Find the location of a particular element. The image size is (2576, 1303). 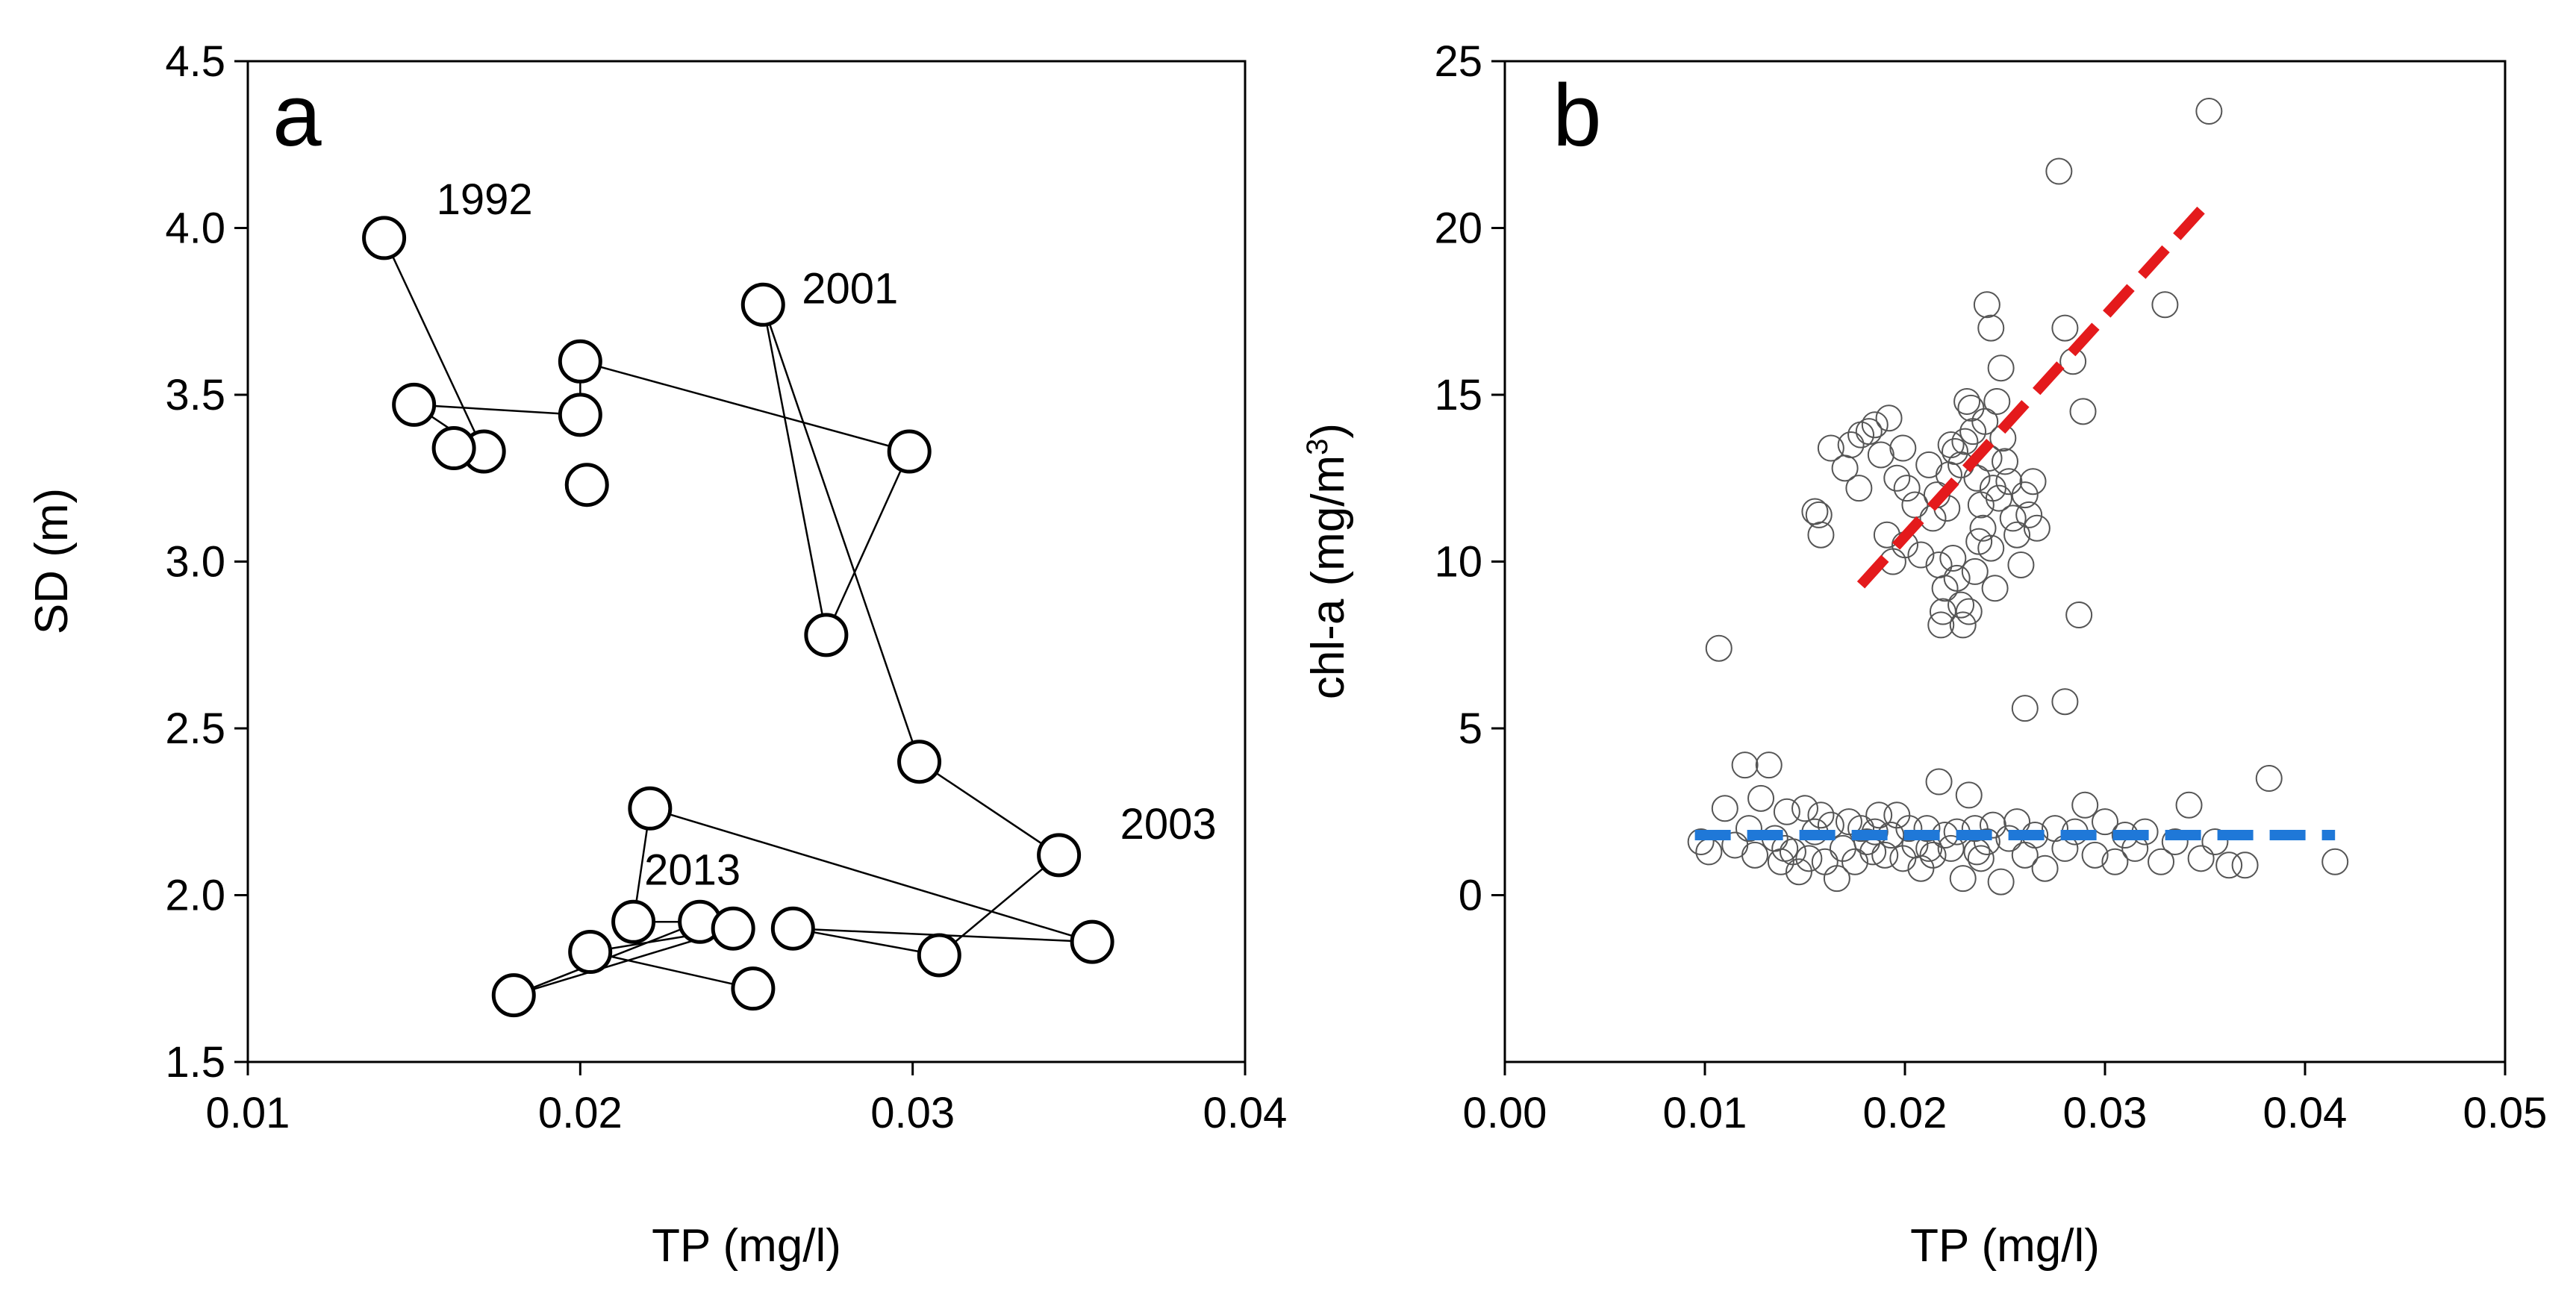

panel-a-x-tick-label: 0.01 is located at coordinates (248, 1113).